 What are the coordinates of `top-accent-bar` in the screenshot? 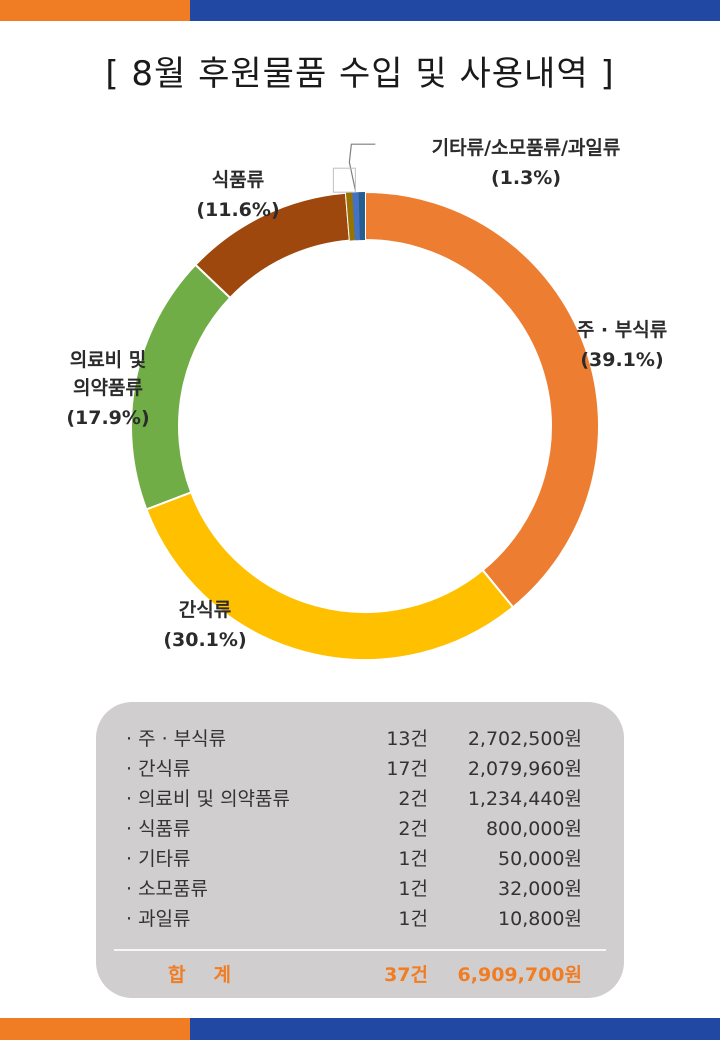 It's located at (360, 10).